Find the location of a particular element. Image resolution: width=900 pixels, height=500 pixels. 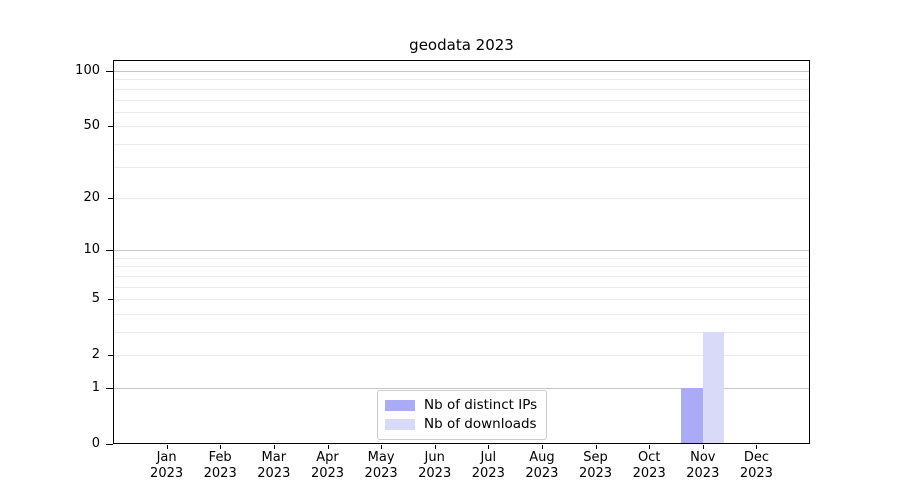

legend-row: Nb of downloads is located at coordinates (461, 424).